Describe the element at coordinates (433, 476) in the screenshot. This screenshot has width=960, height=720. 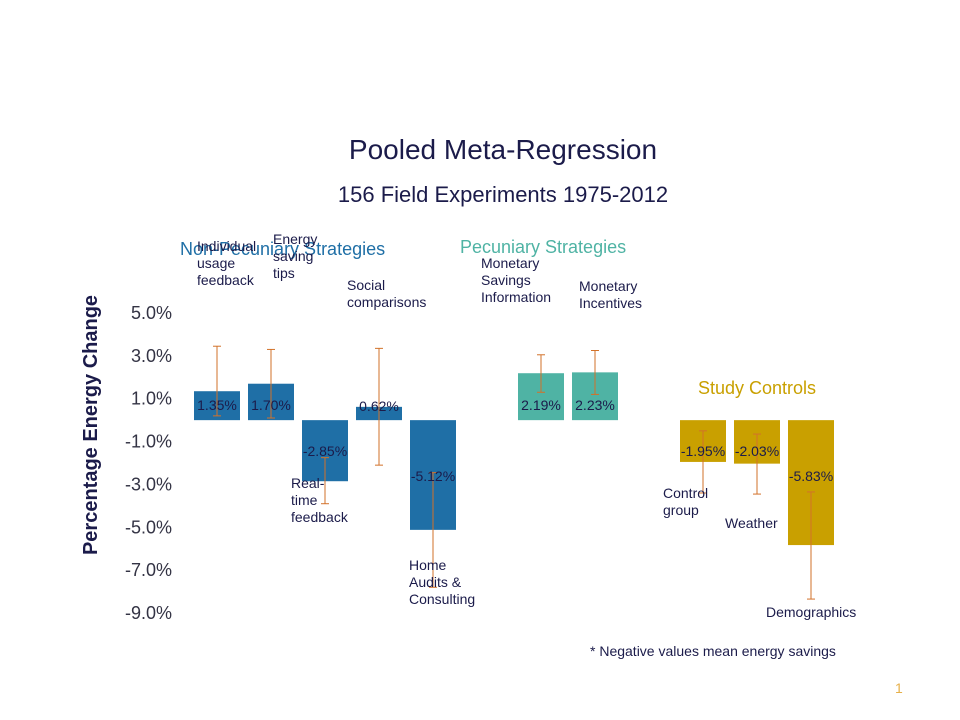
I see `value-label: -5.12%` at that location.